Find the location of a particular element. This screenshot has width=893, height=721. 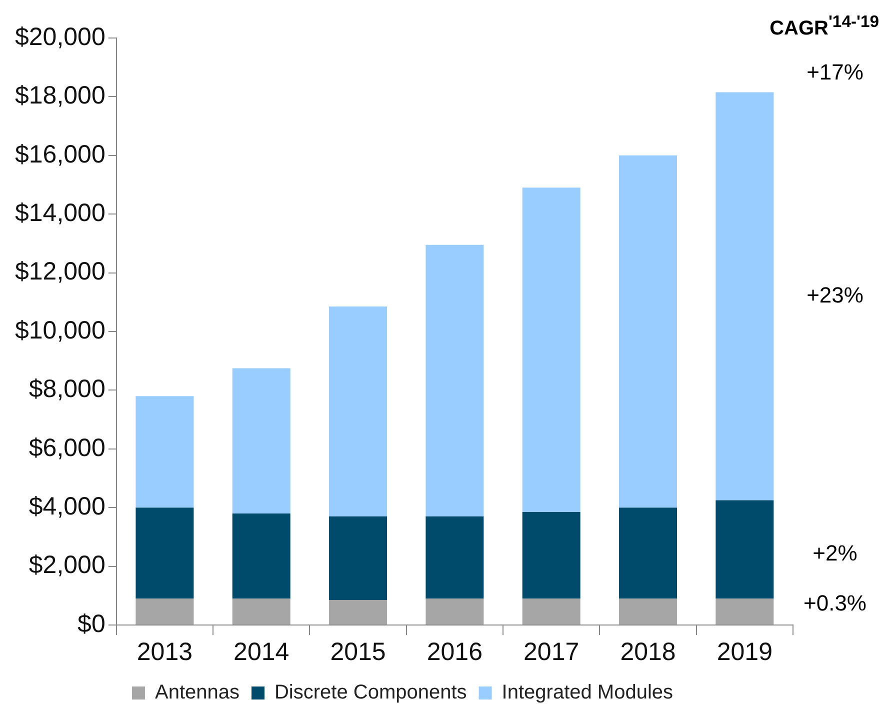

legend-label: Integrated Modules is located at coordinates (588, 693).